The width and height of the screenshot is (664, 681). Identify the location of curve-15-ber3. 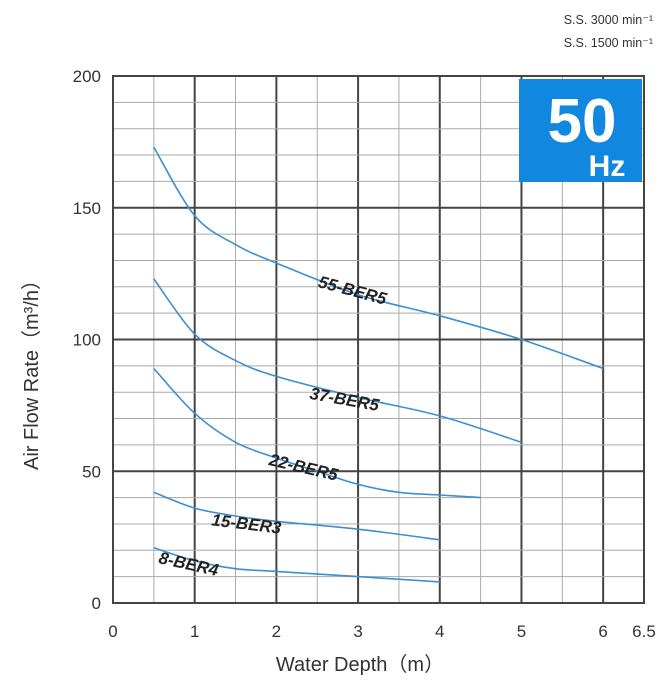
(296, 516).